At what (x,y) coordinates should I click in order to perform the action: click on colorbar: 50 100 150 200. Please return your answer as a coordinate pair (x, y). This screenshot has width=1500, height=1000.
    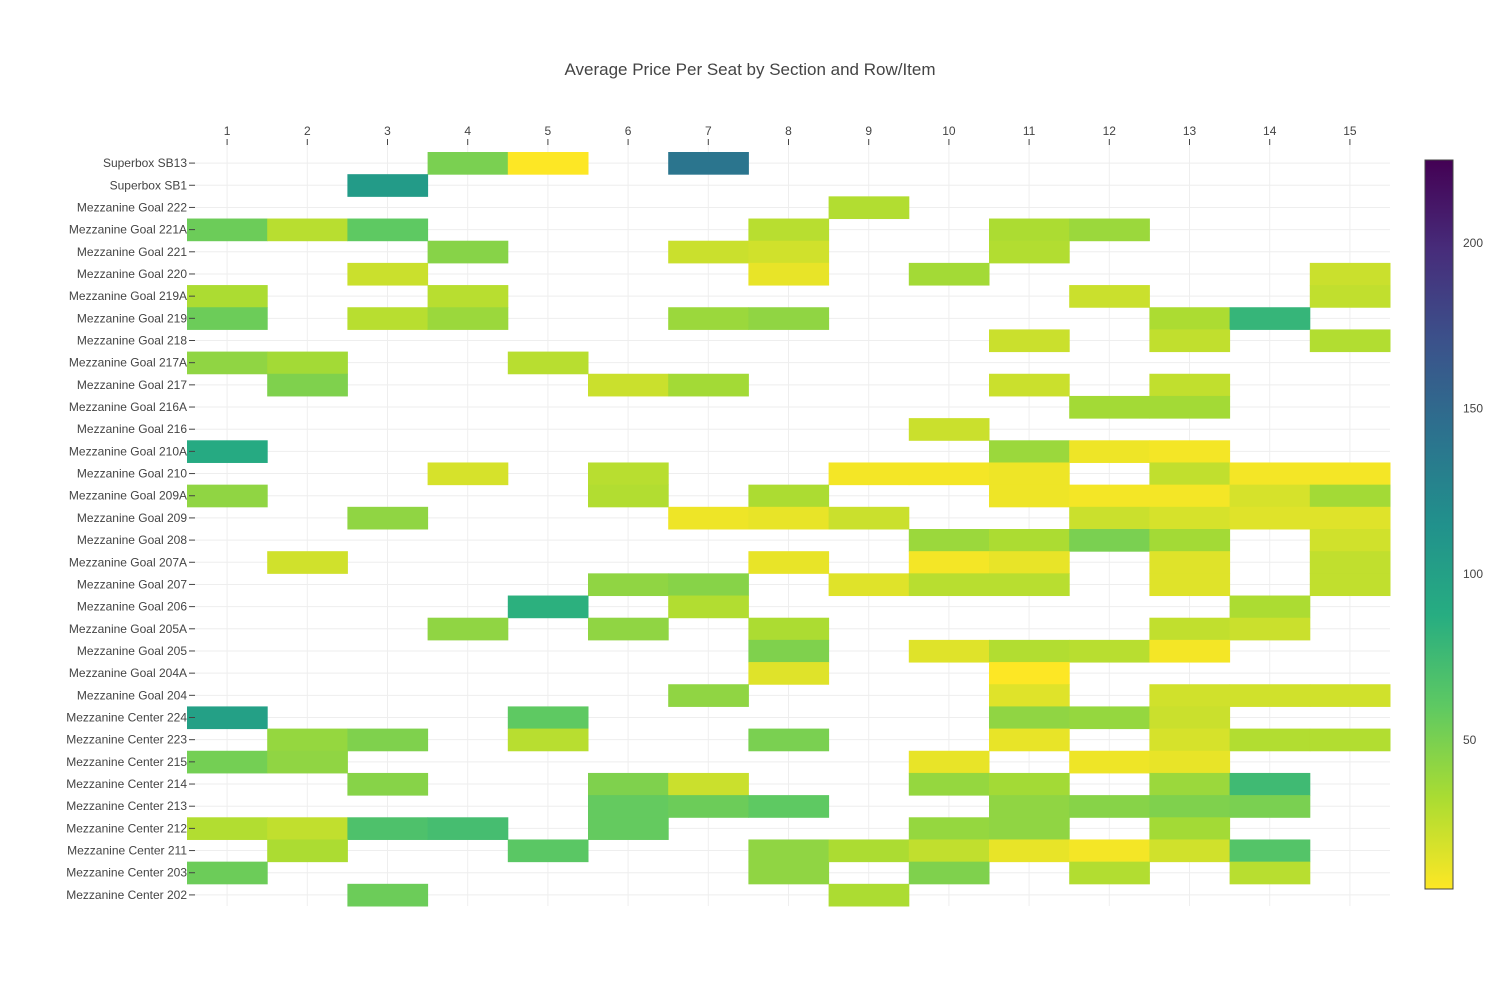
    Looking at the image, I should click on (1453, 524).